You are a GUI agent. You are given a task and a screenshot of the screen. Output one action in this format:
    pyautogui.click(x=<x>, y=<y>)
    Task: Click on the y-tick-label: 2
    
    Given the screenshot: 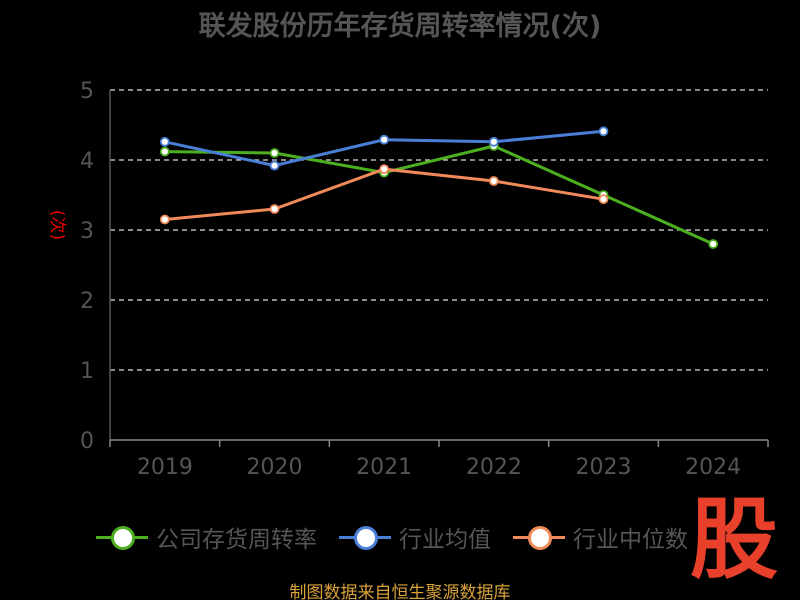 What is the action you would take?
    pyautogui.click(x=87, y=301)
    